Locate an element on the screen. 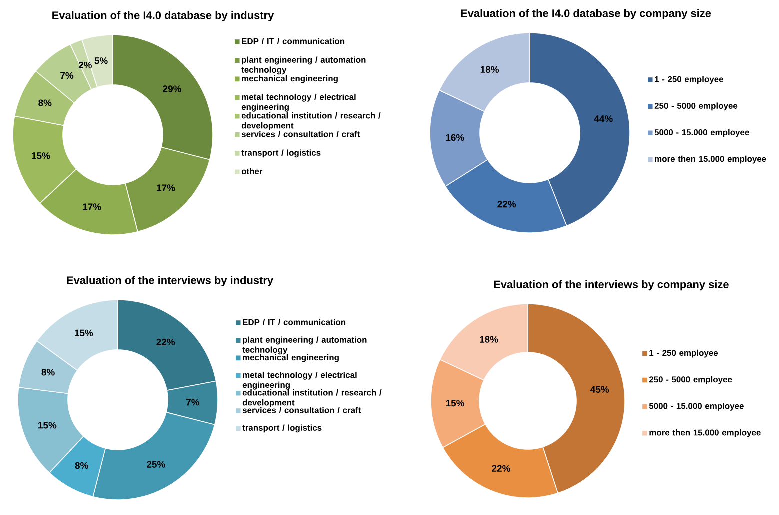  chart-title: Evaluation of the interviews by industry is located at coordinates (170, 281).